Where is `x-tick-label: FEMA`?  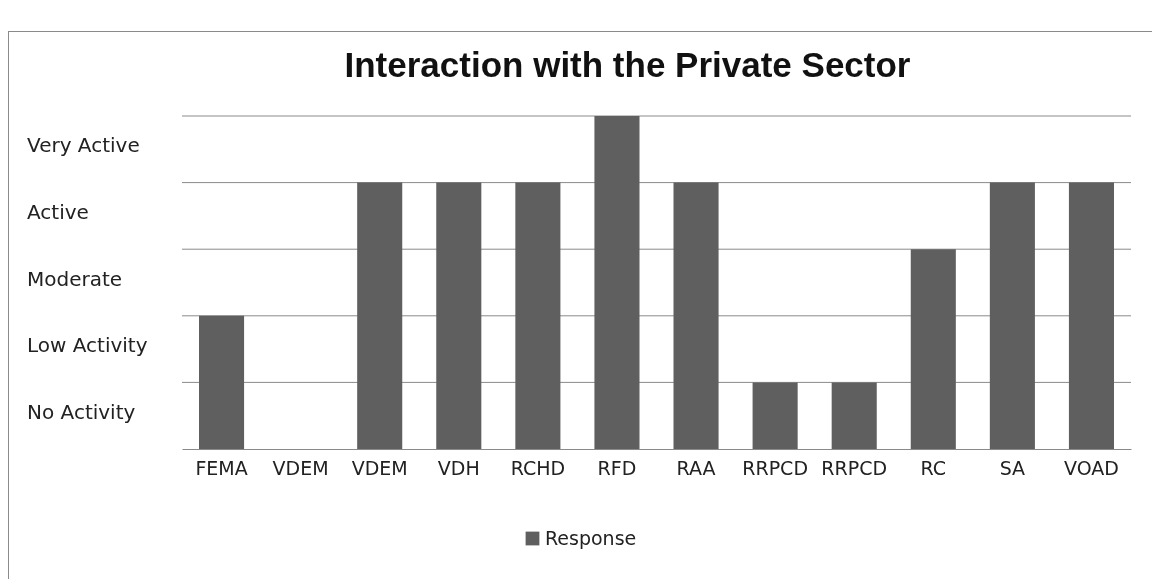 x-tick-label: FEMA is located at coordinates (221, 467).